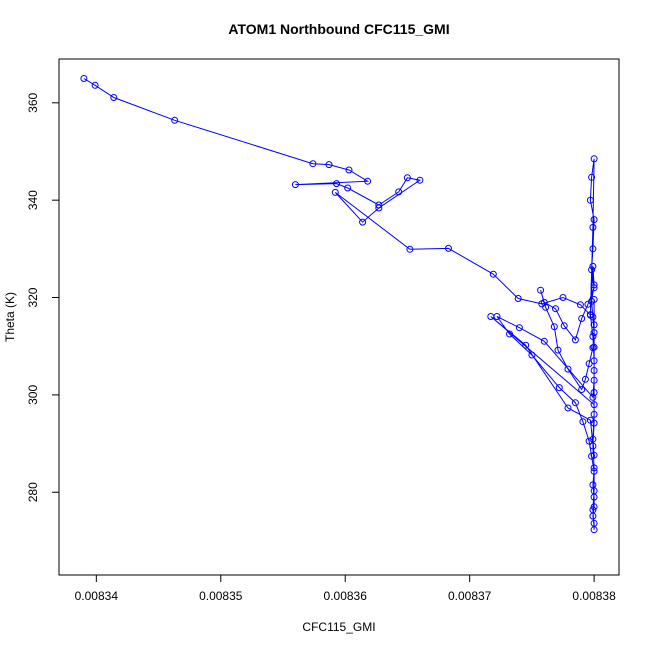 The height and width of the screenshot is (650, 650). Describe the element at coordinates (338, 29) in the screenshot. I see `chart-title: ATOM1 Northbound CFC115_GMI` at that location.